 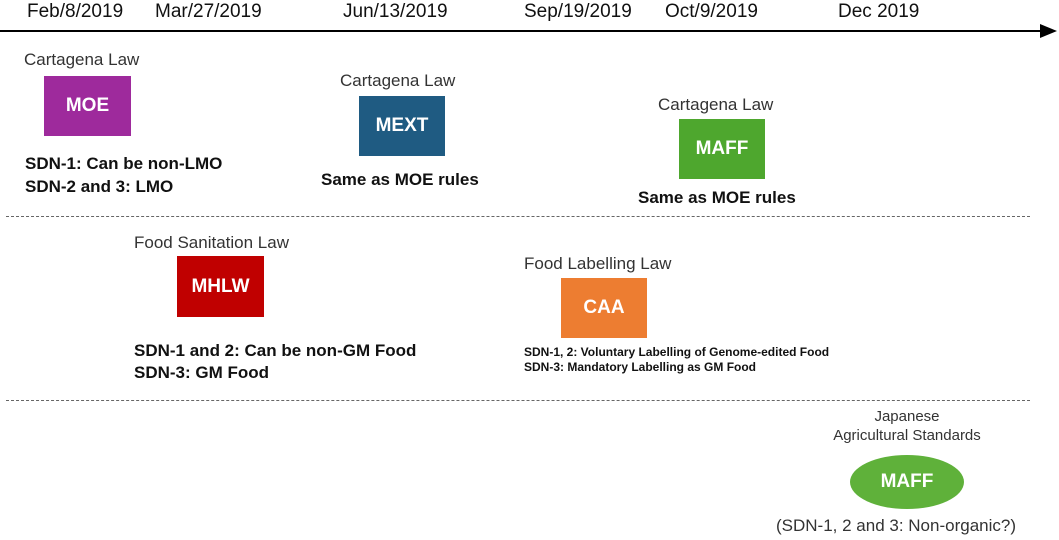 What do you see at coordinates (123, 175) in the screenshot?
I see `moe-rules: SDN-1: Can be non-LMO SDN-2 and 3: LMO` at bounding box center [123, 175].